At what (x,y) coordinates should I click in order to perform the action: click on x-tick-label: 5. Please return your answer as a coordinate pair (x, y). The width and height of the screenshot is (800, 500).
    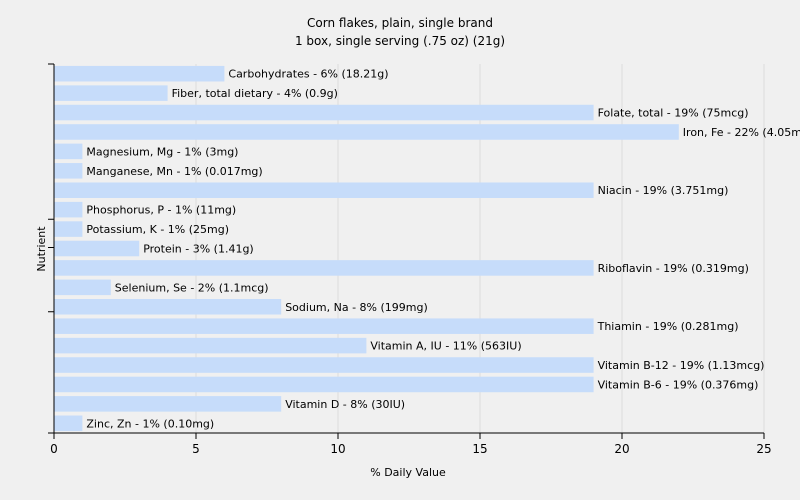
    Looking at the image, I should click on (196, 449).